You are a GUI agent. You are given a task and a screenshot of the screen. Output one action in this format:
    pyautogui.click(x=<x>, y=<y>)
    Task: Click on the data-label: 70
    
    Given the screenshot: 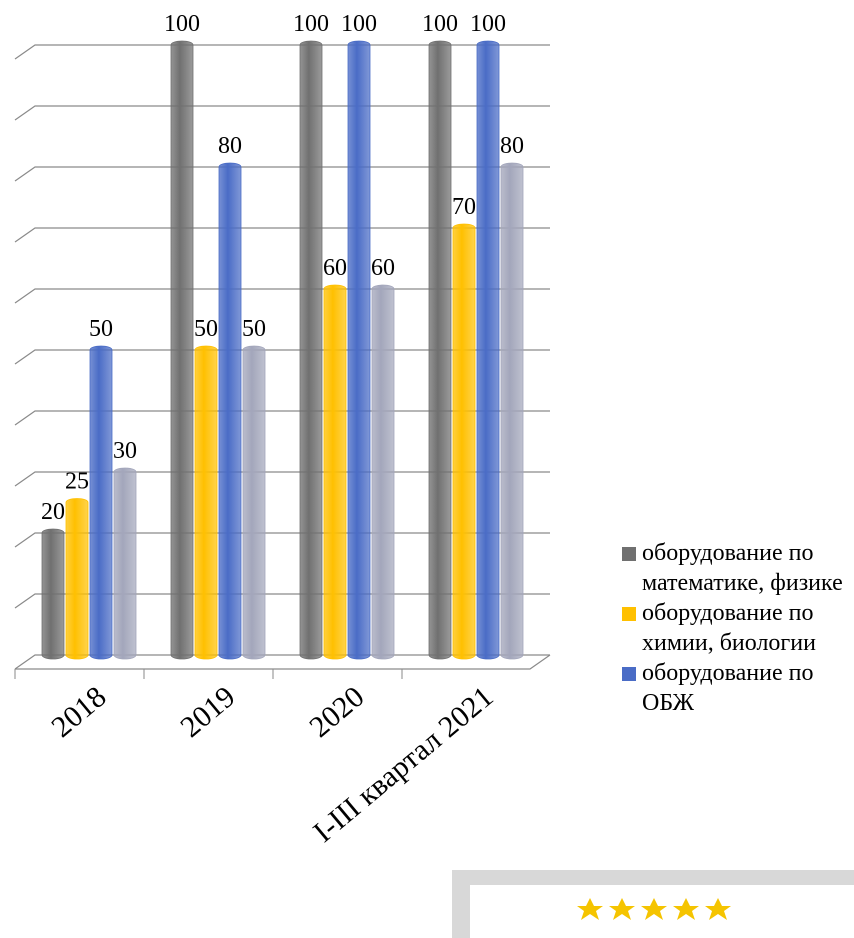 What is the action you would take?
    pyautogui.click(x=464, y=207)
    